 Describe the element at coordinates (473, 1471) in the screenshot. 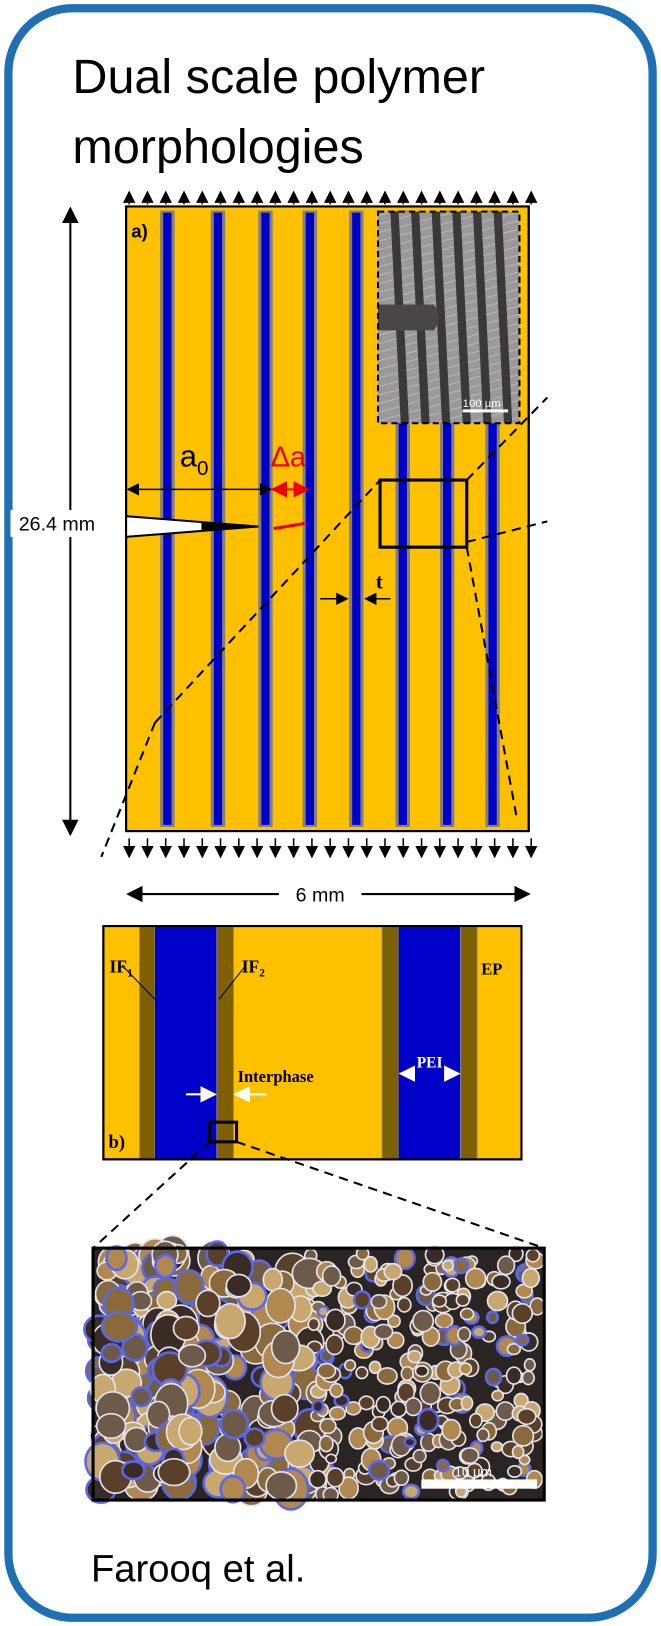

I see `scale-label: 10 µm` at that location.